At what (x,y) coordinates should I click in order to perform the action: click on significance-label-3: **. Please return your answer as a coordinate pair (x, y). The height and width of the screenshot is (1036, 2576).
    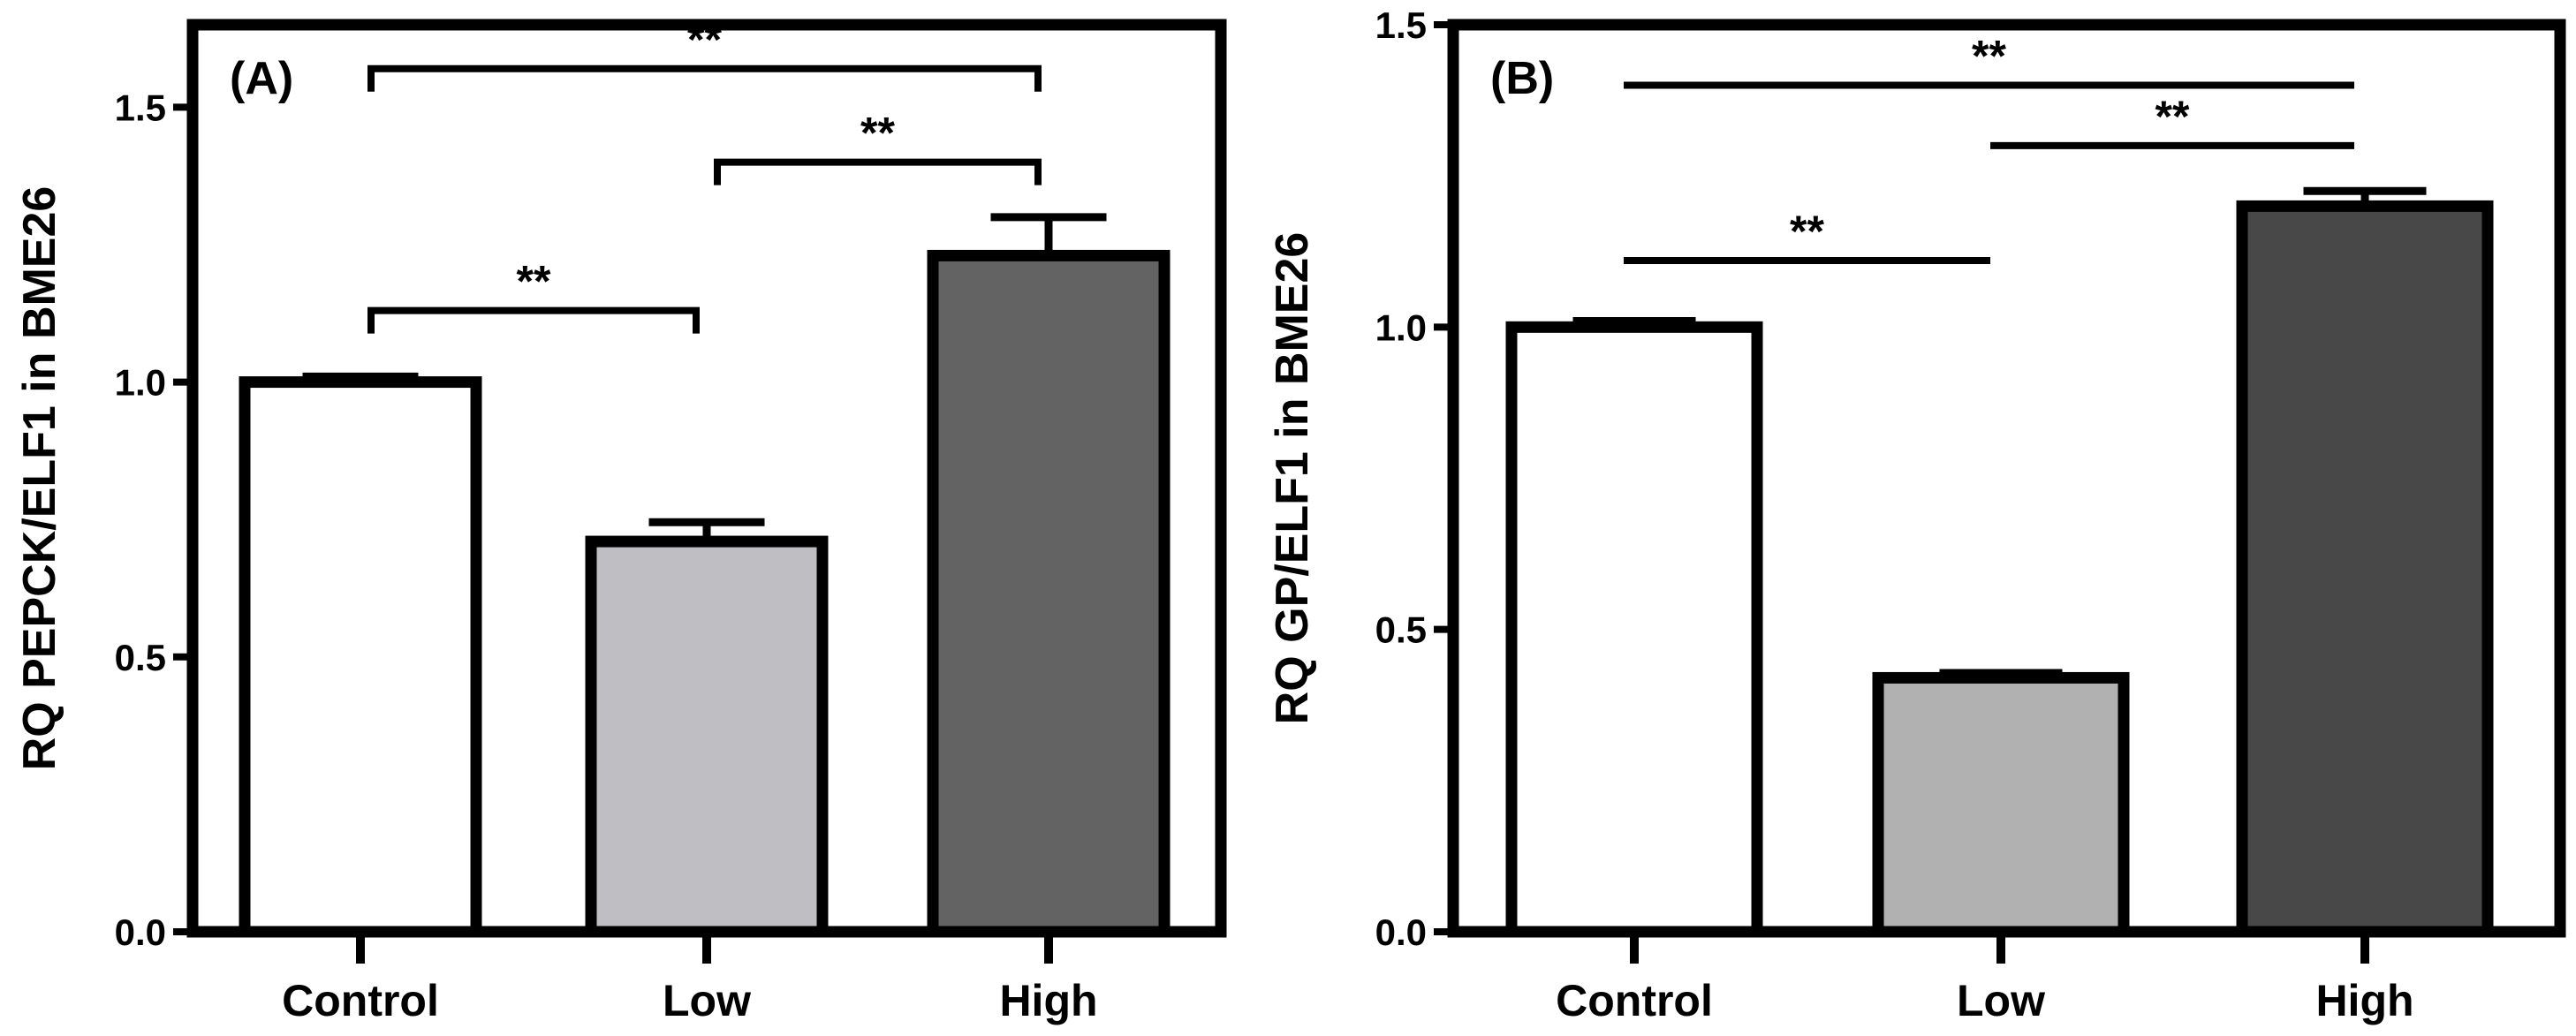
    Looking at the image, I should click on (1989, 55).